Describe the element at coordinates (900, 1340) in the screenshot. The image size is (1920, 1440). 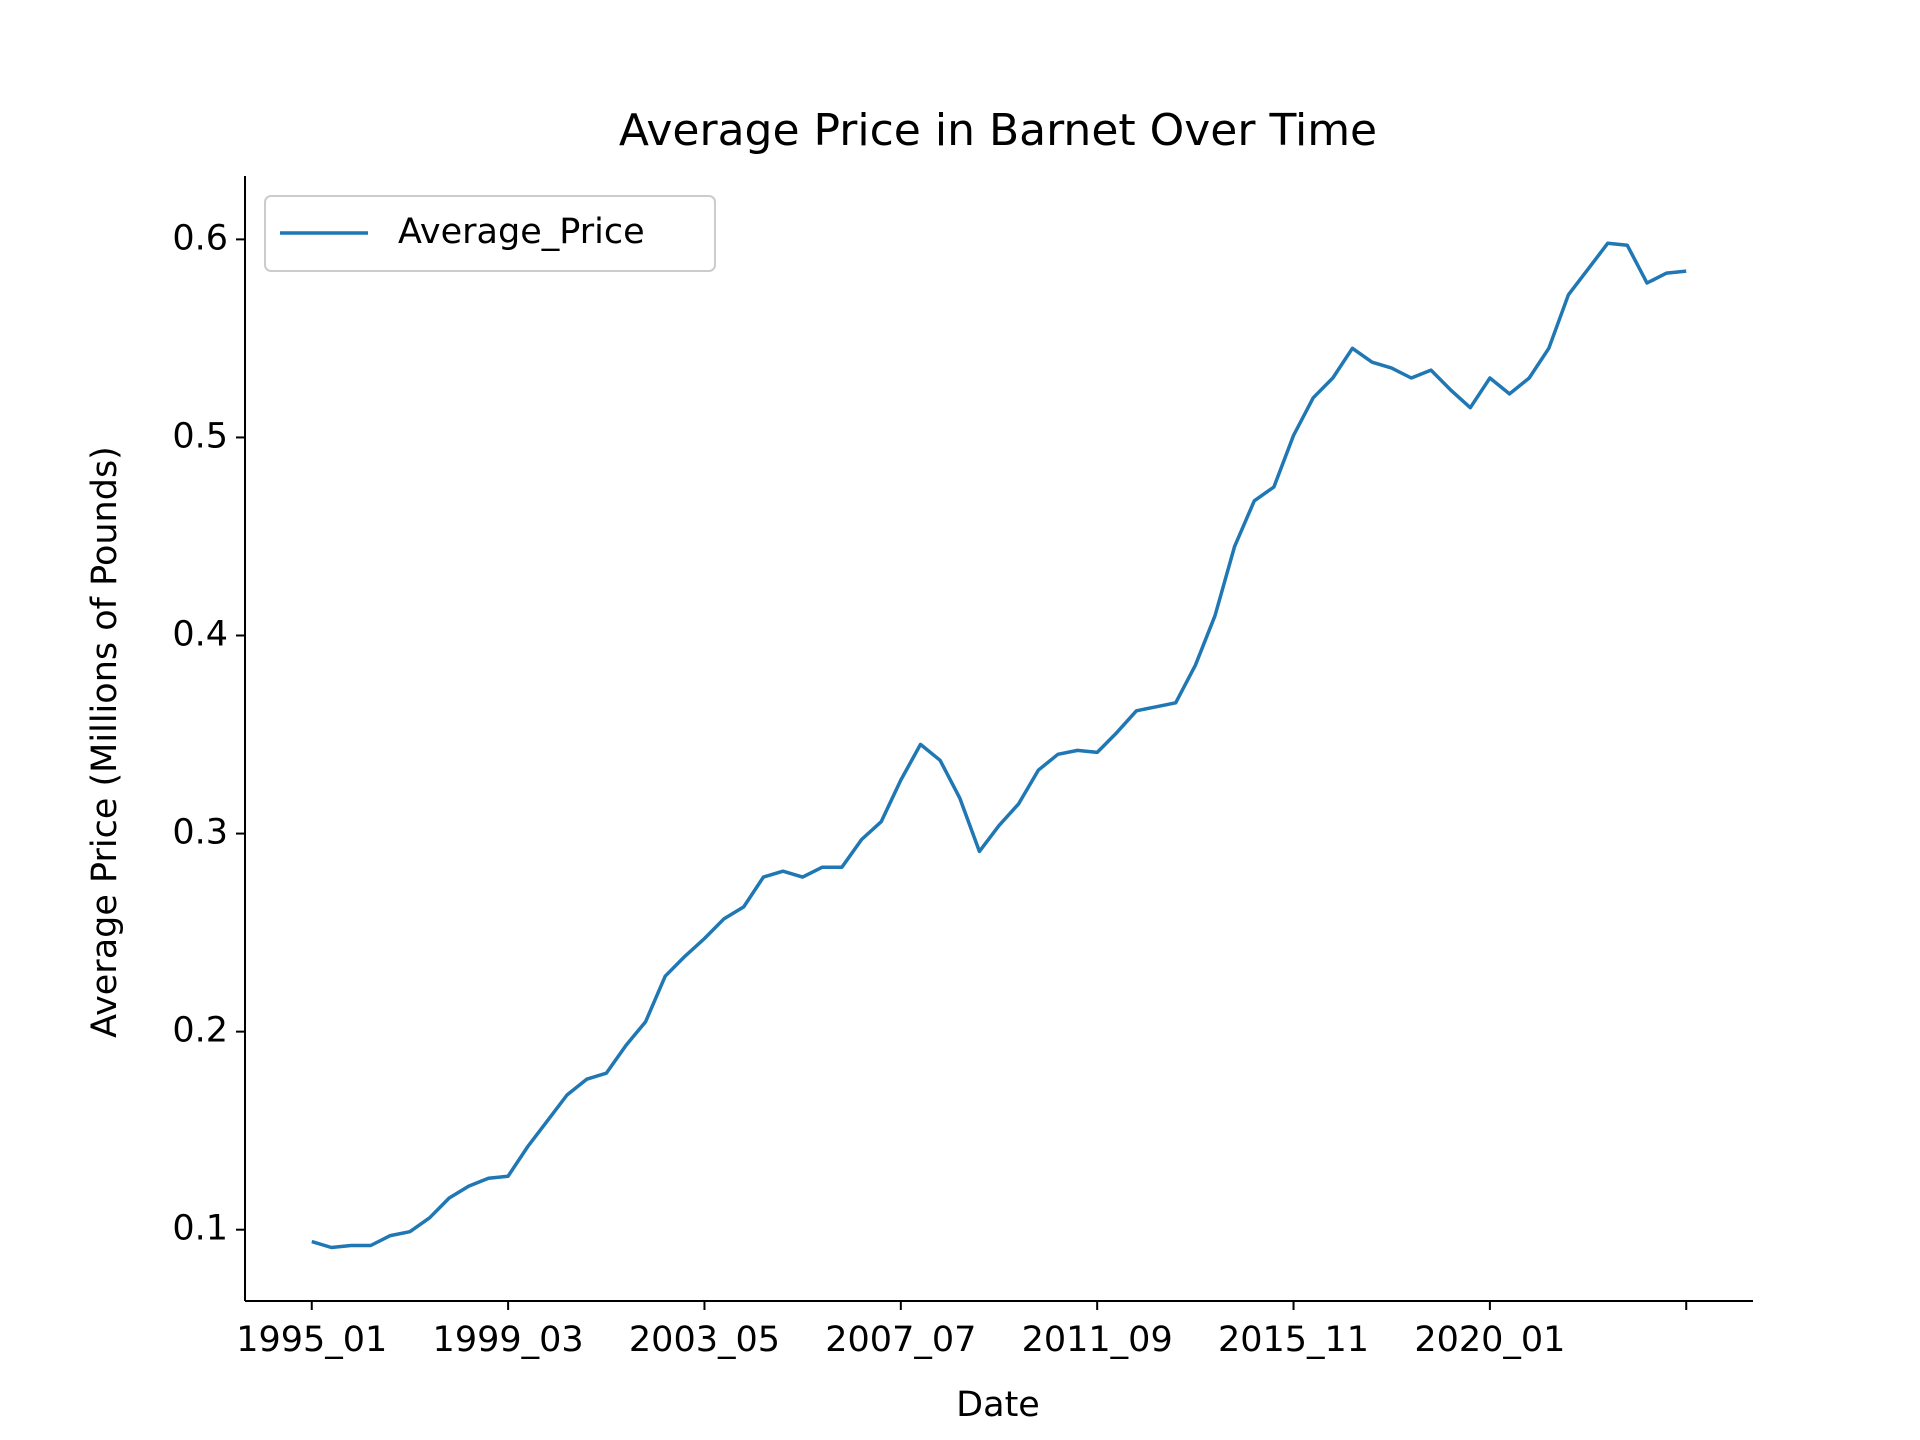
I see `x-tick-label: 2007_07` at that location.